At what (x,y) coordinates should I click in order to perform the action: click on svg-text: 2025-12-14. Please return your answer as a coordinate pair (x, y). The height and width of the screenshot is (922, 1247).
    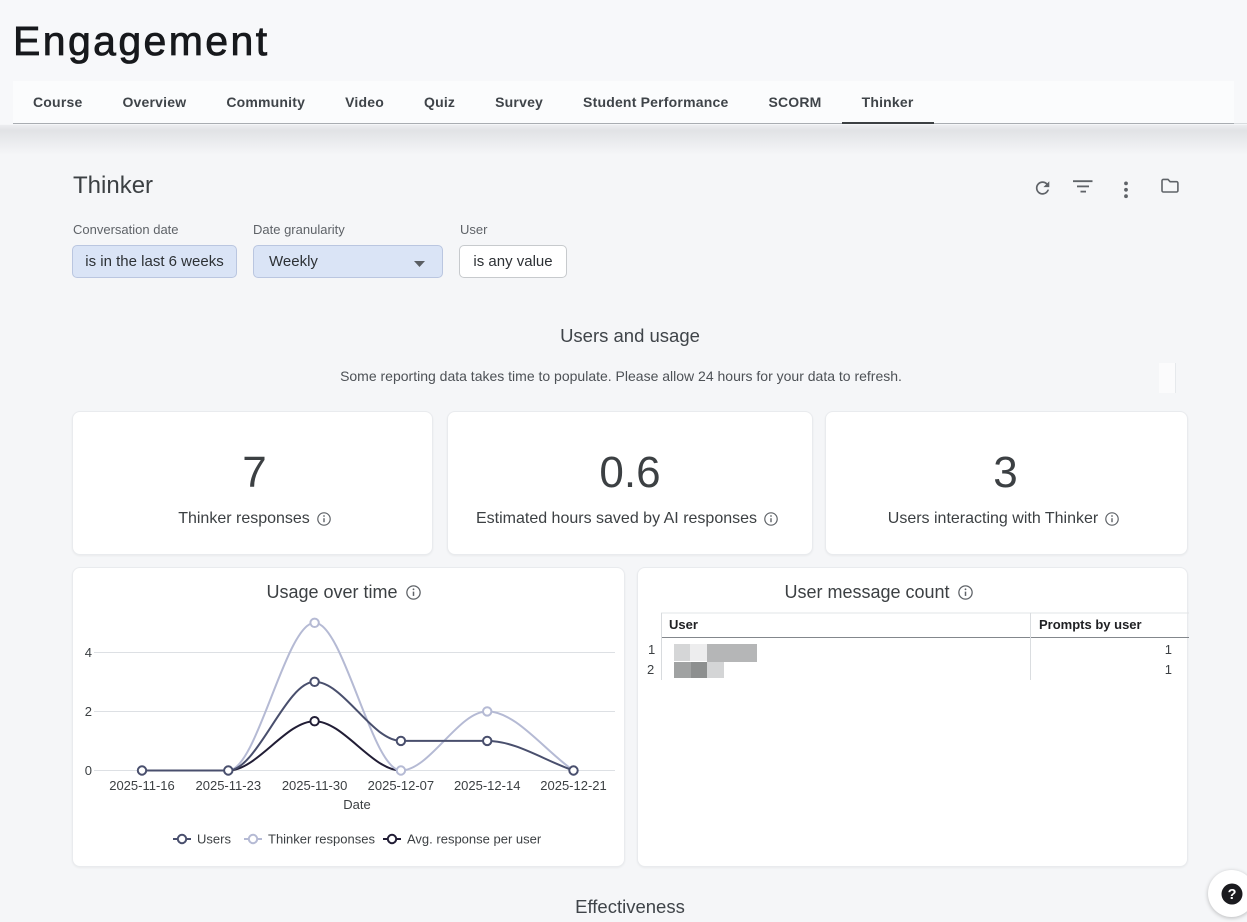
    Looking at the image, I should click on (487, 785).